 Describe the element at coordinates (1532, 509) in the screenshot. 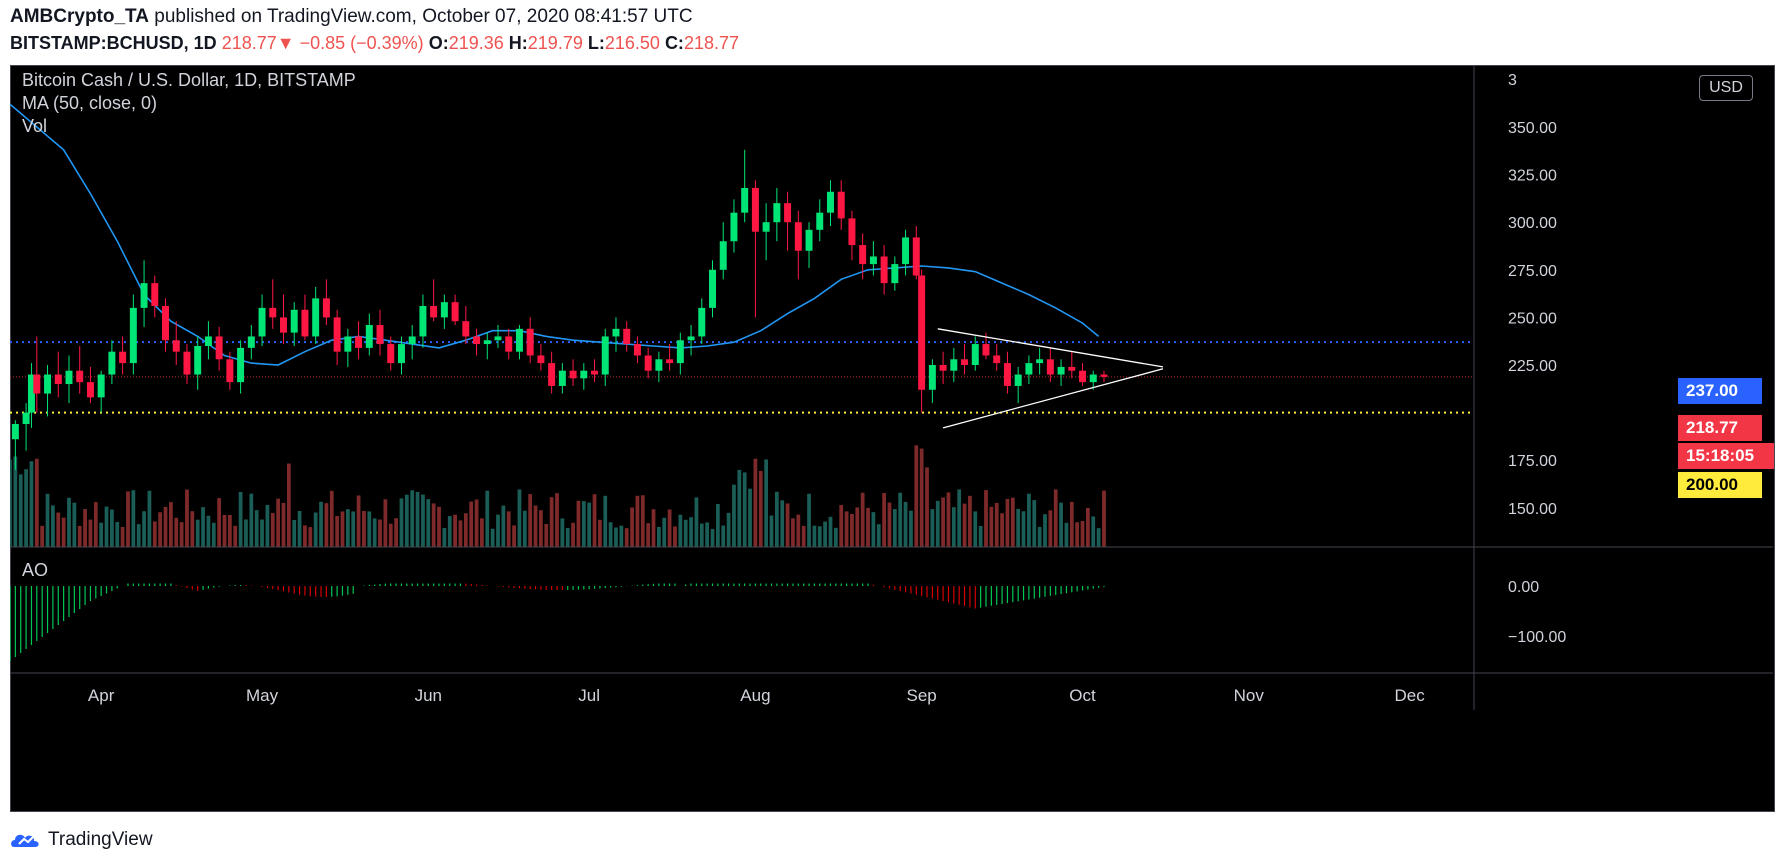

I see `y-tick-label: 150.00` at that location.